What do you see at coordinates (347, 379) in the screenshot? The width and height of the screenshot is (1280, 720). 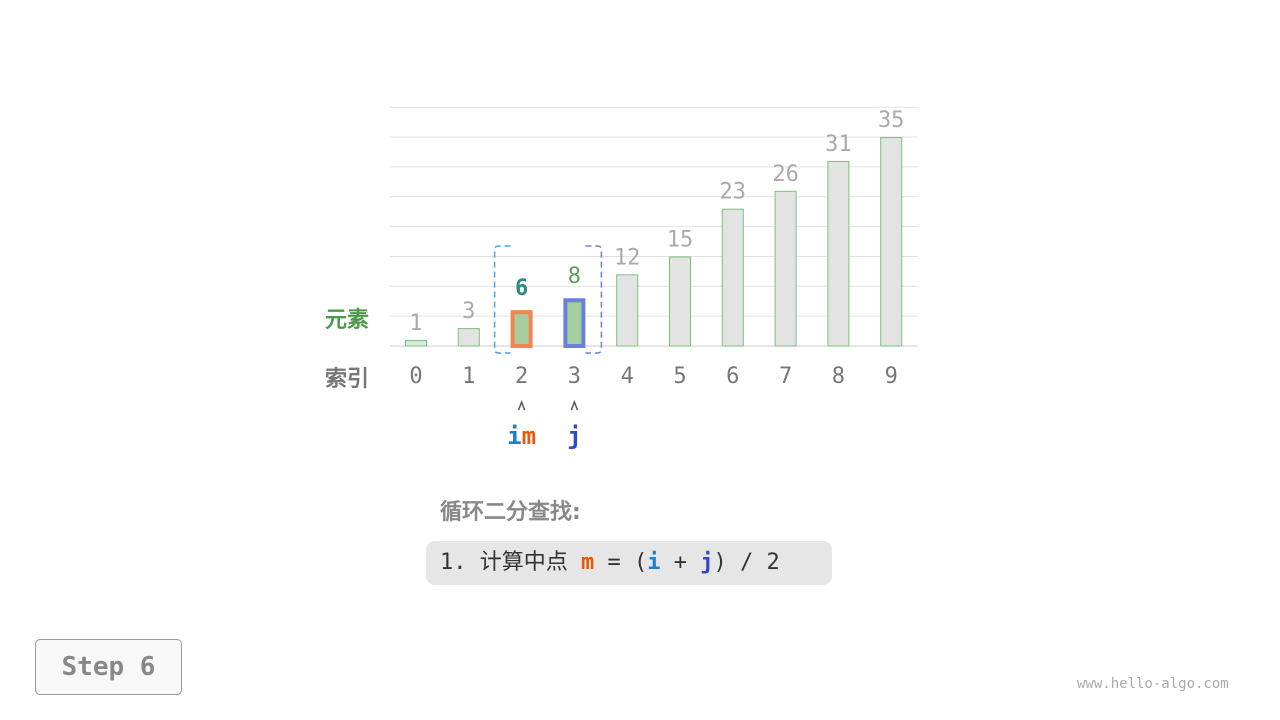 I see `index-row-label: 索引` at bounding box center [347, 379].